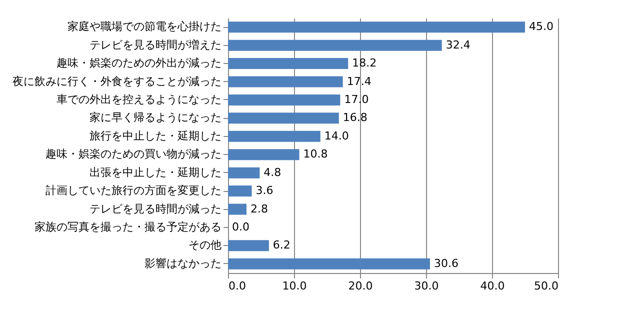 The width and height of the screenshot is (640, 329). I want to click on data-label: 30.6, so click(446, 263).